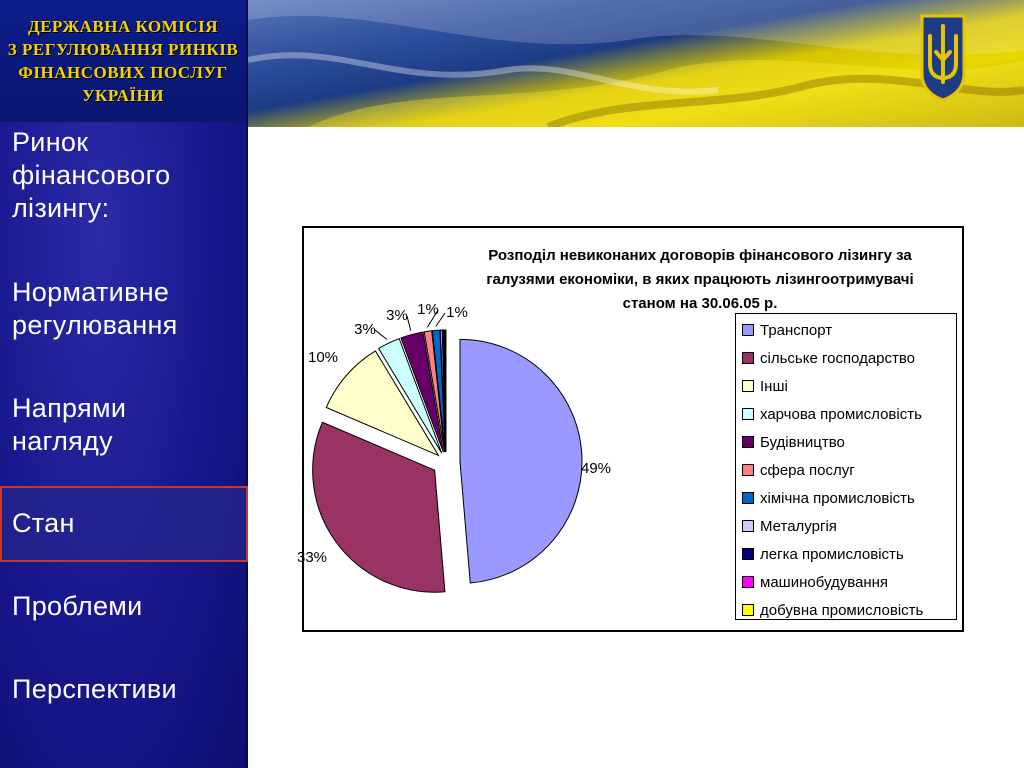  What do you see at coordinates (832, 554) in the screenshot?
I see `legend-label: легка промисловість` at bounding box center [832, 554].